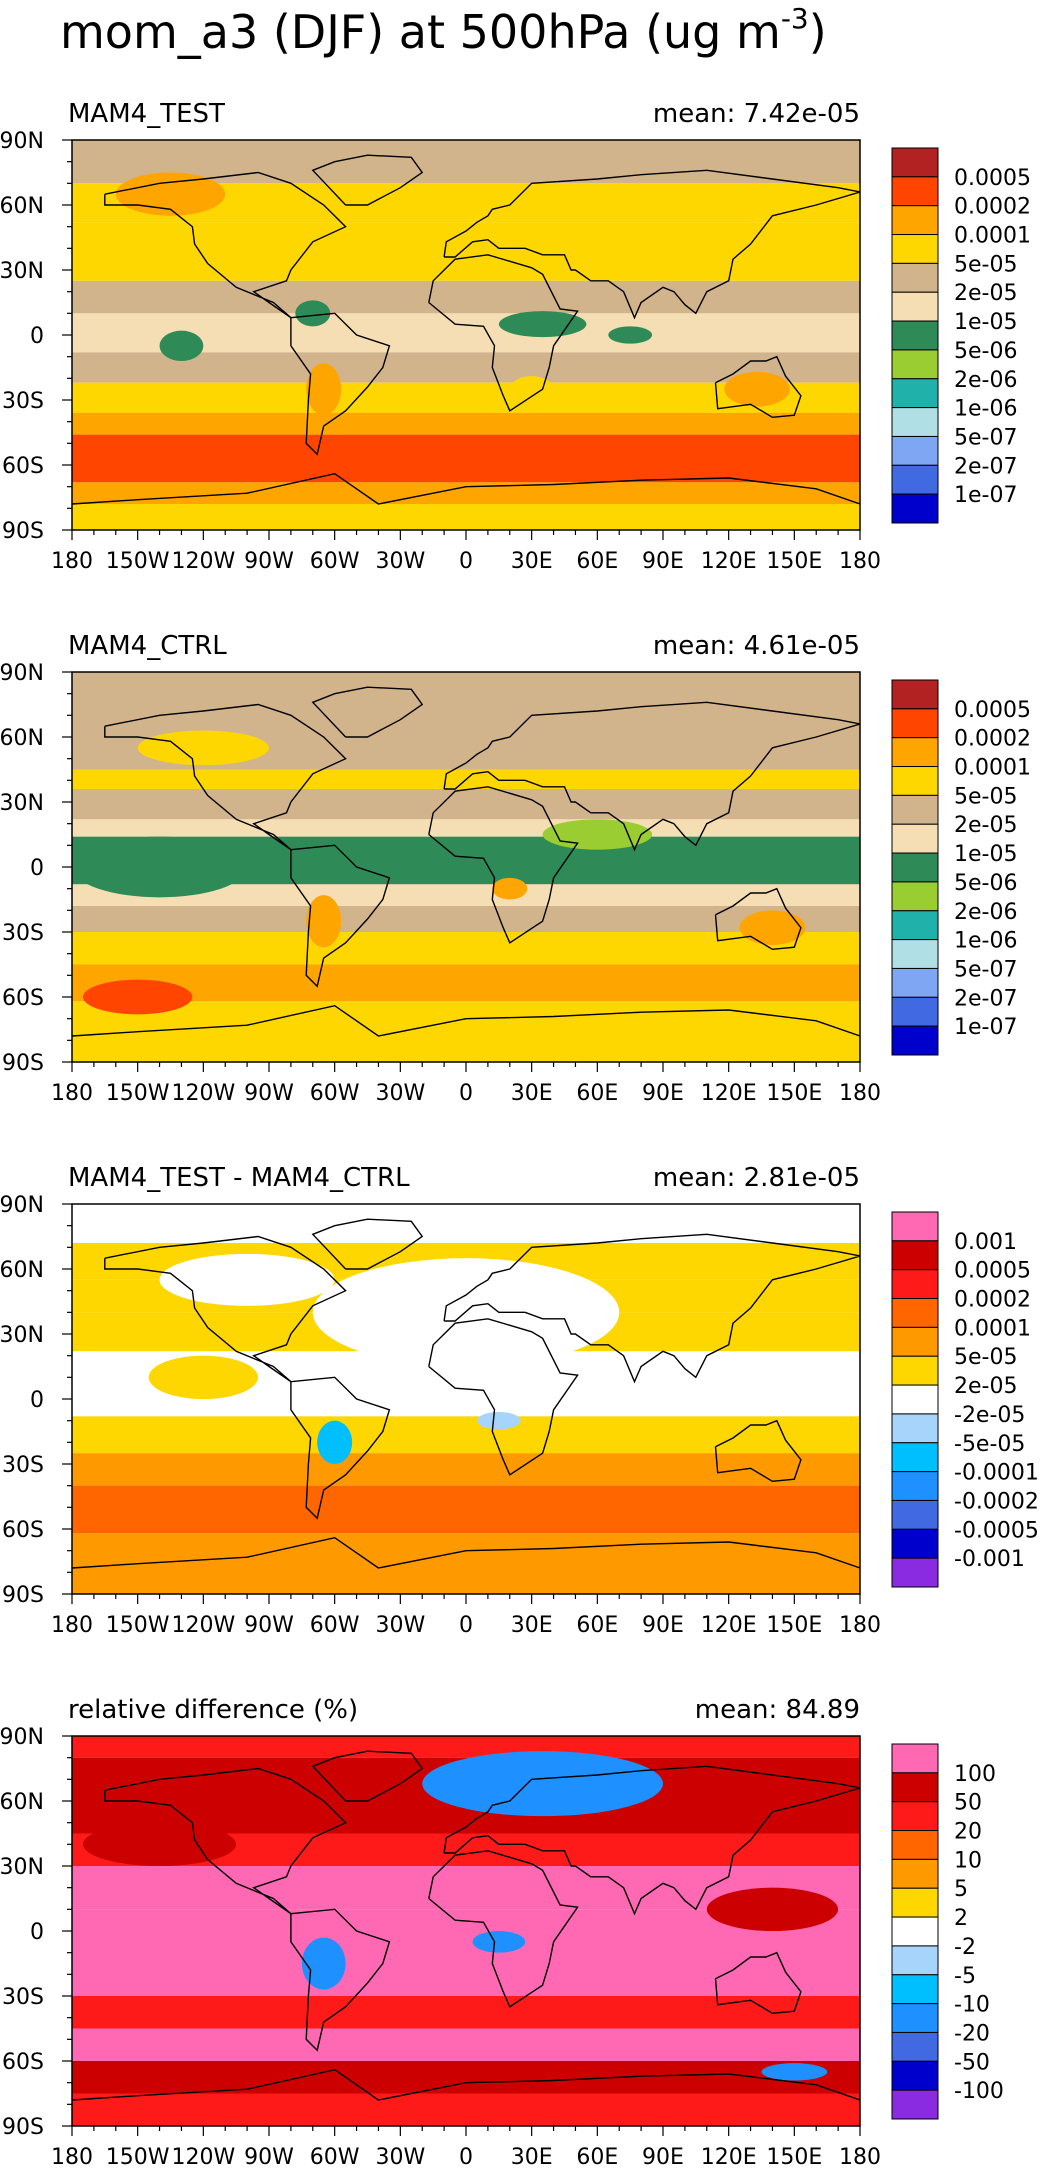 The width and height of the screenshot is (1050, 2175). What do you see at coordinates (795, 18) in the screenshot?
I see `figure-title-exponent: -3` at bounding box center [795, 18].